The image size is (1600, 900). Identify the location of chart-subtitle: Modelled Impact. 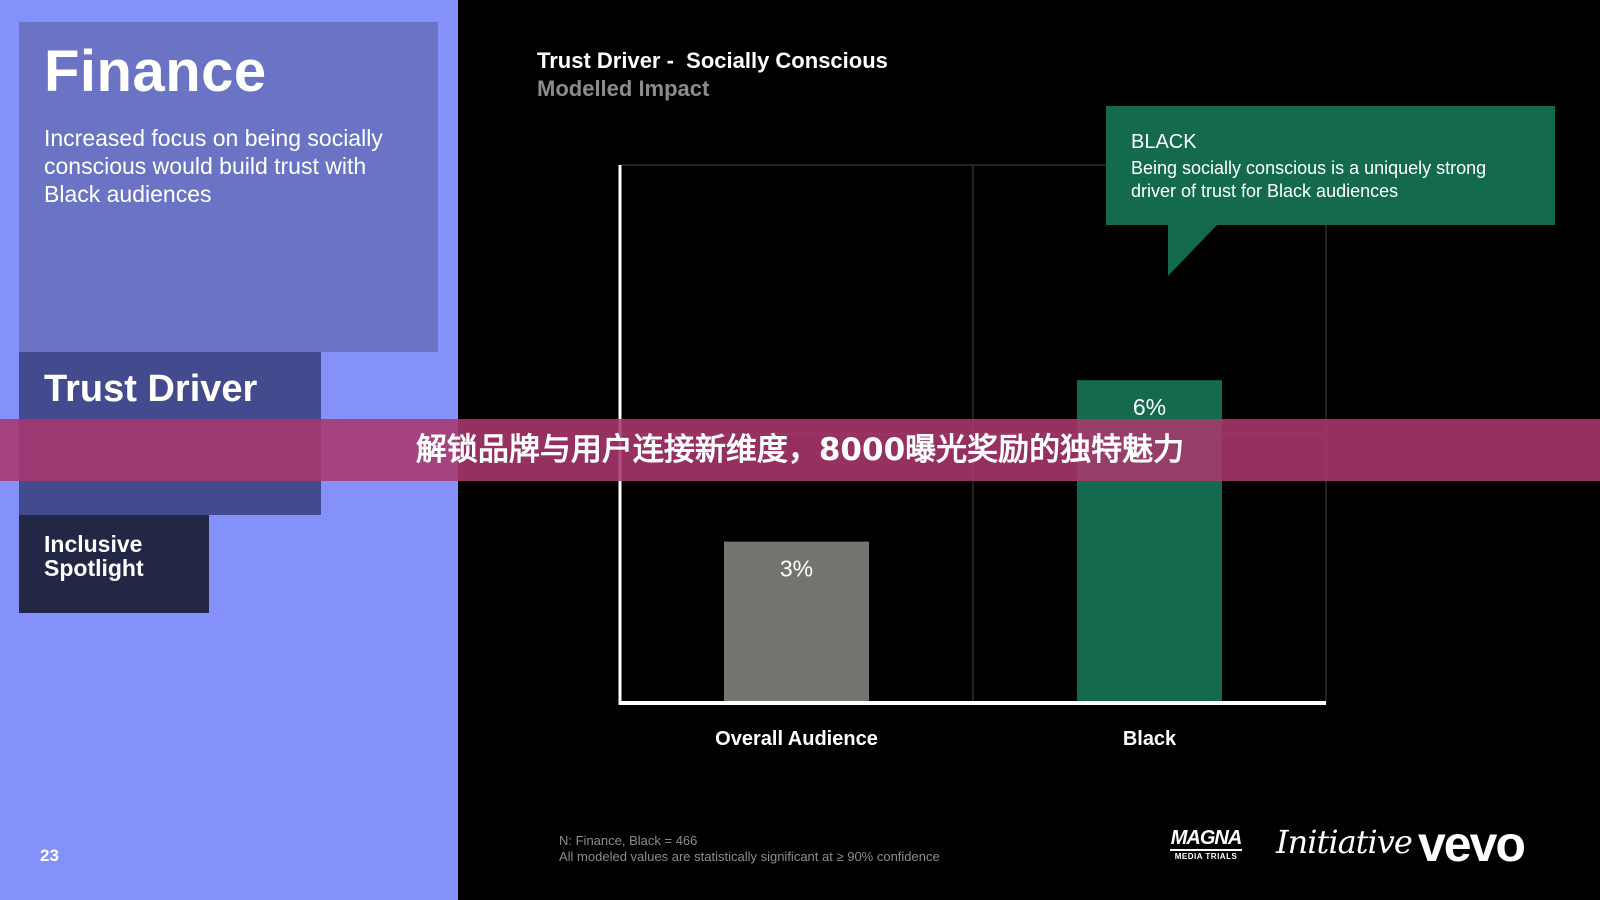
(623, 88).